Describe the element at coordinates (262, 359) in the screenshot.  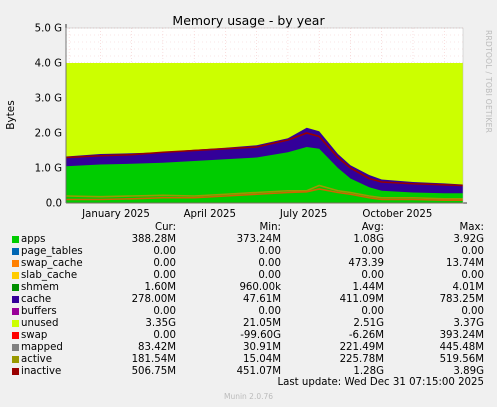
I see `legend-value: 15.04M` at that location.